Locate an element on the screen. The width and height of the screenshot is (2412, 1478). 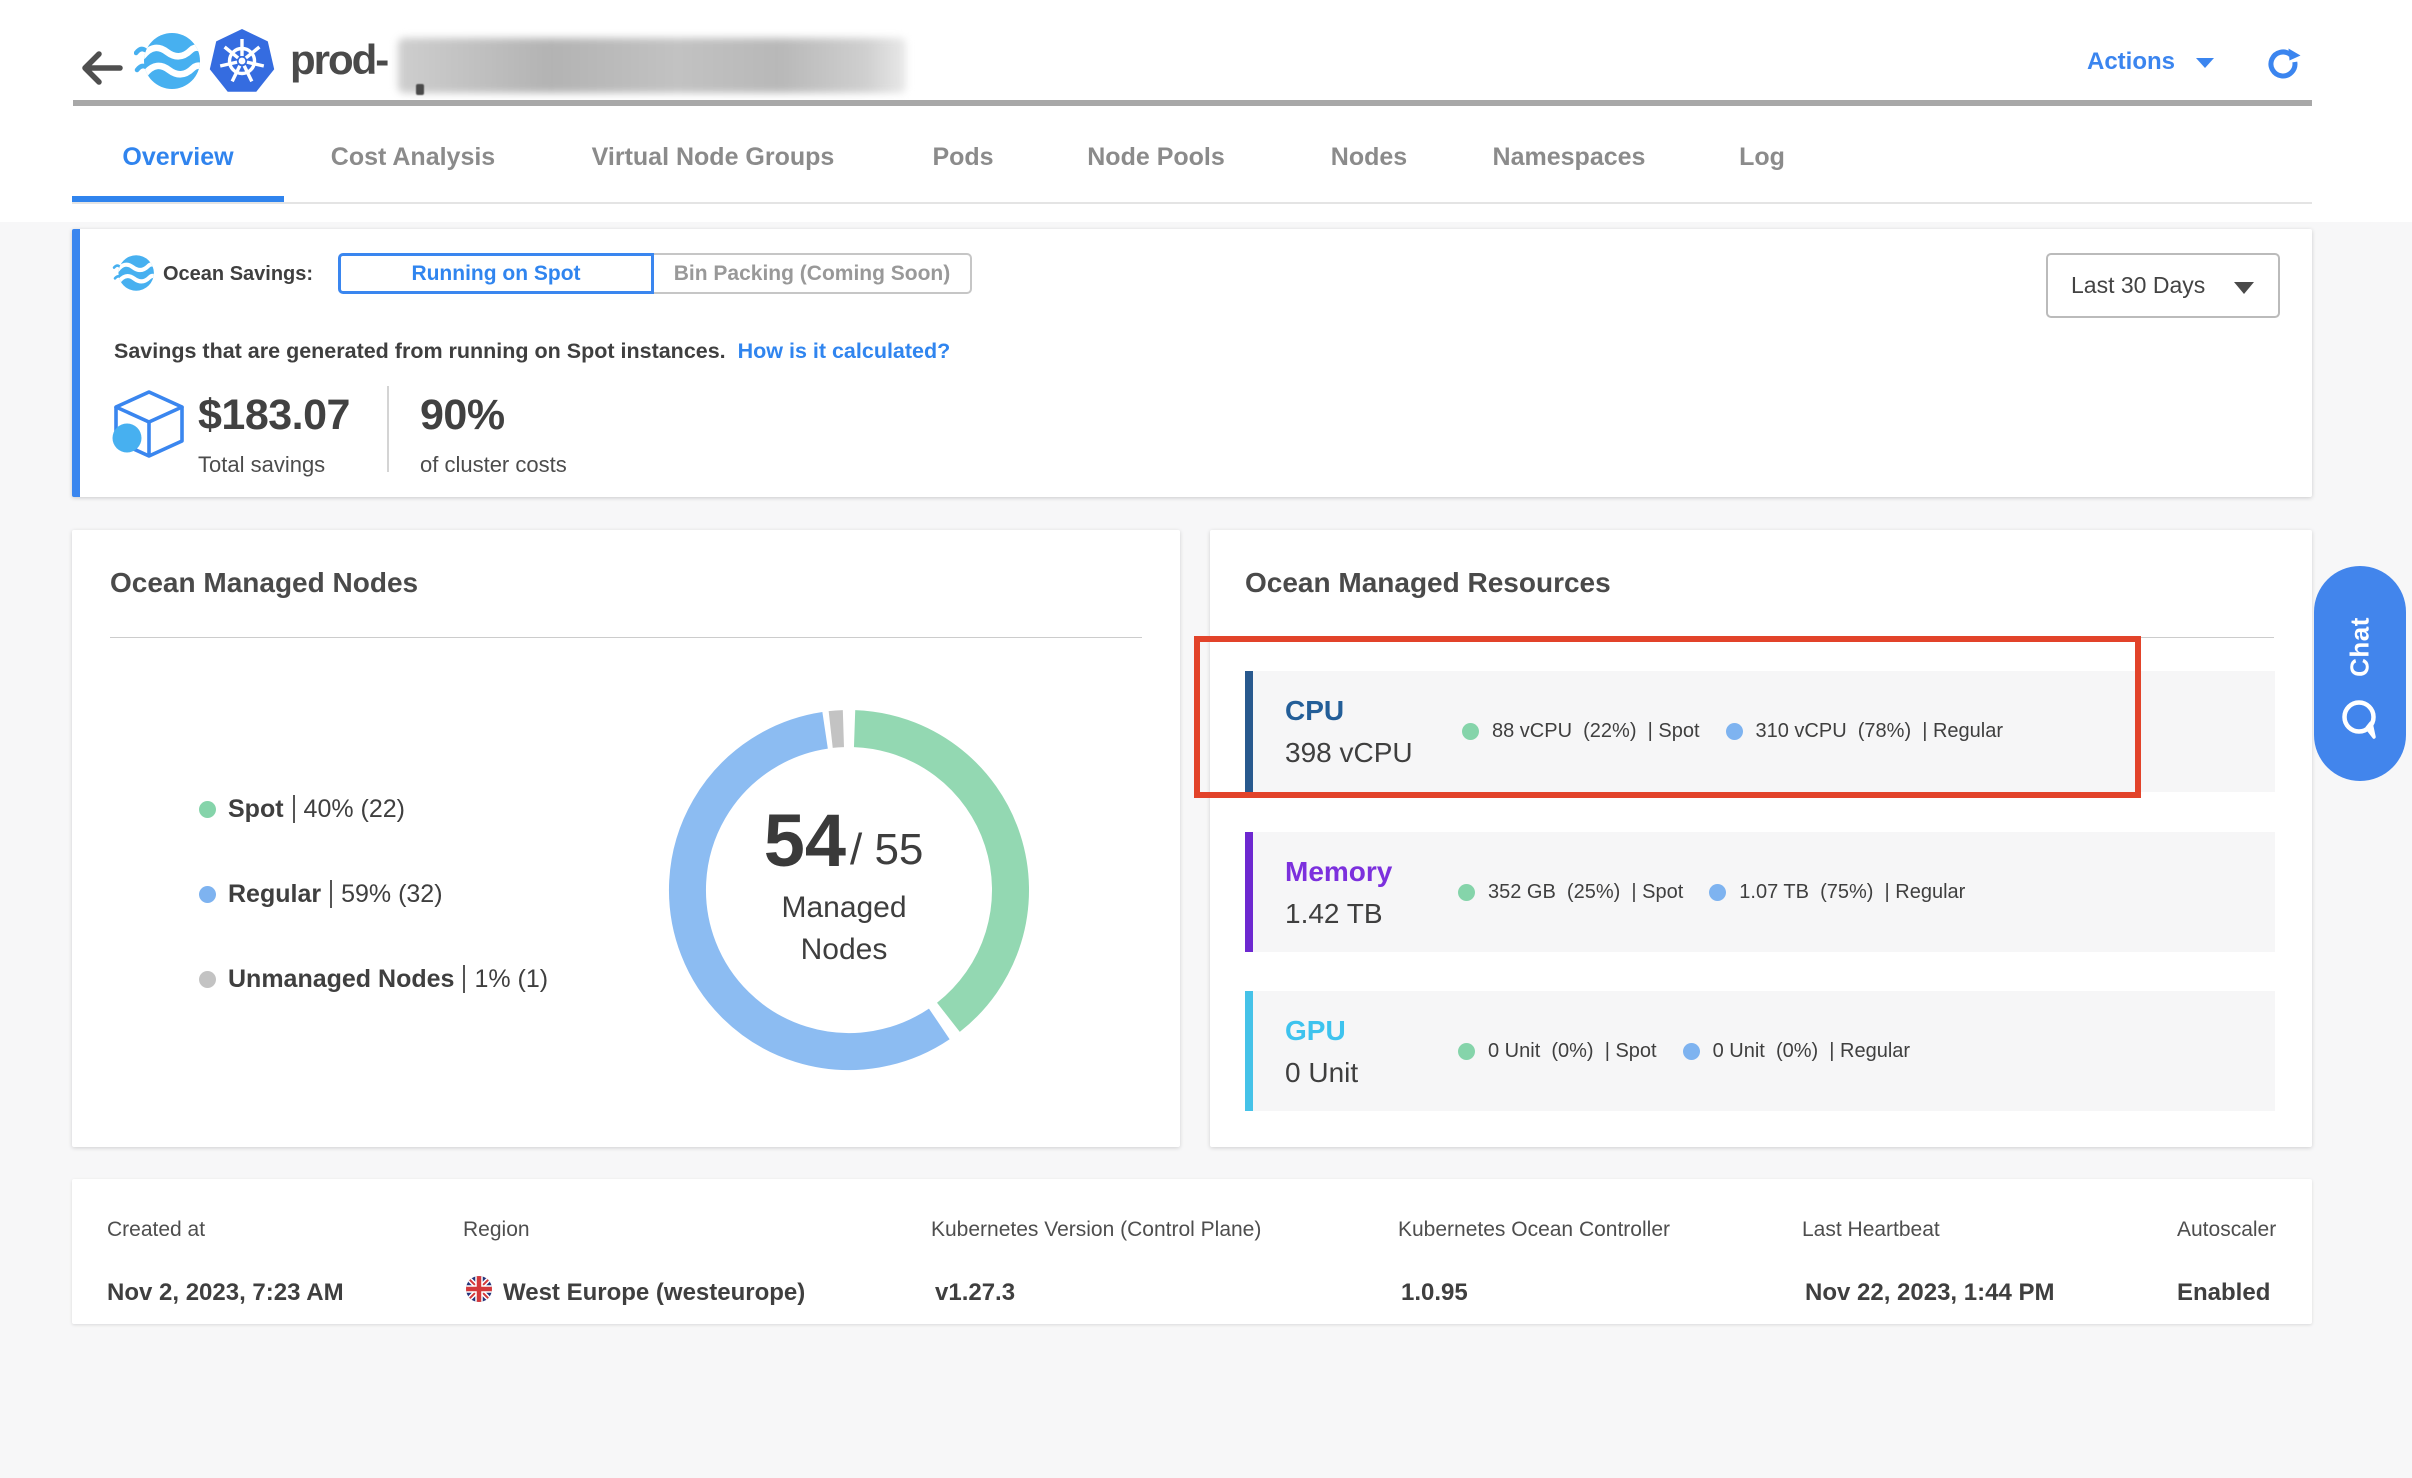
svg-text: / 55 is located at coordinates (886, 849).